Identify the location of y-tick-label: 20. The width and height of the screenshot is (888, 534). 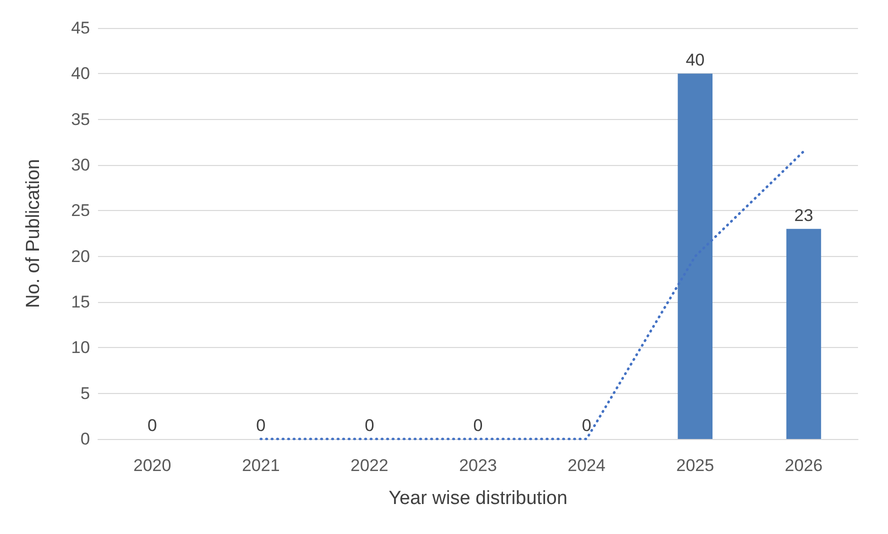
(80, 256).